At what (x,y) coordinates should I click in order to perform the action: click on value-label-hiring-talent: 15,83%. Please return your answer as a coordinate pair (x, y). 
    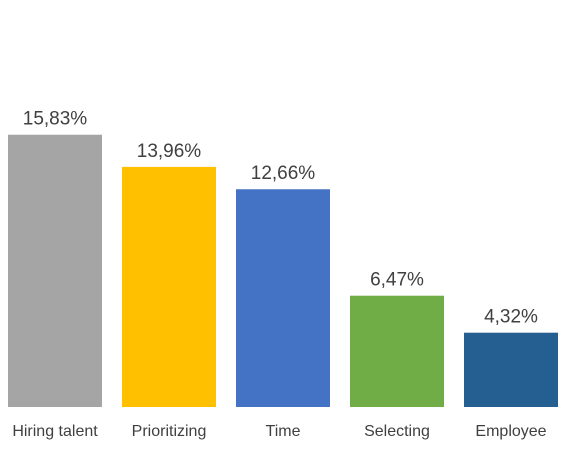
    Looking at the image, I should click on (55, 119).